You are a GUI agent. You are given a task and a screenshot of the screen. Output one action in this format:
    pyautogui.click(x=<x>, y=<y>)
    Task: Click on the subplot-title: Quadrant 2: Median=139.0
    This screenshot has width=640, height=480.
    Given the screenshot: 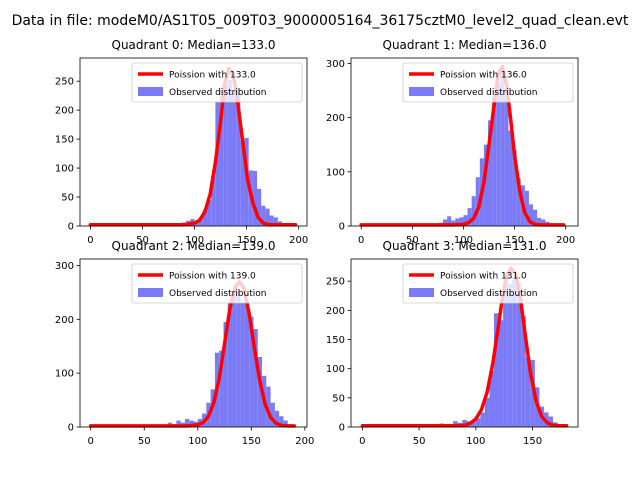 What is the action you would take?
    pyautogui.click(x=194, y=246)
    